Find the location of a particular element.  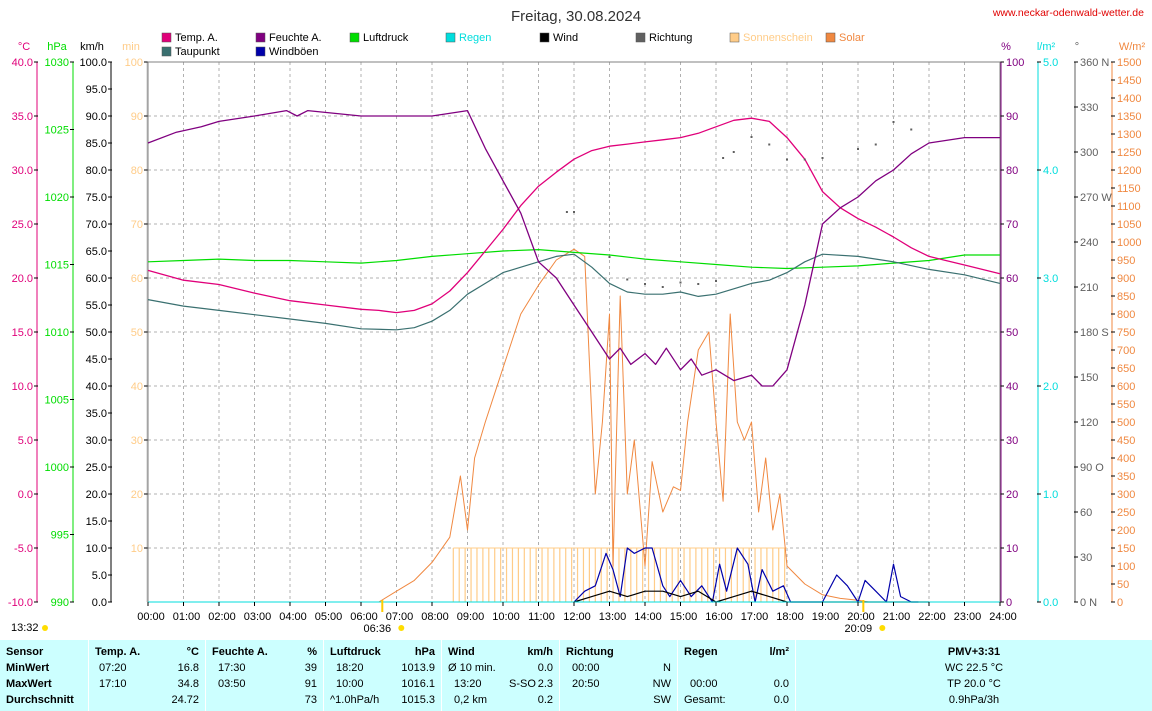

left-axis-label: -10.0 is located at coordinates (20, 603).